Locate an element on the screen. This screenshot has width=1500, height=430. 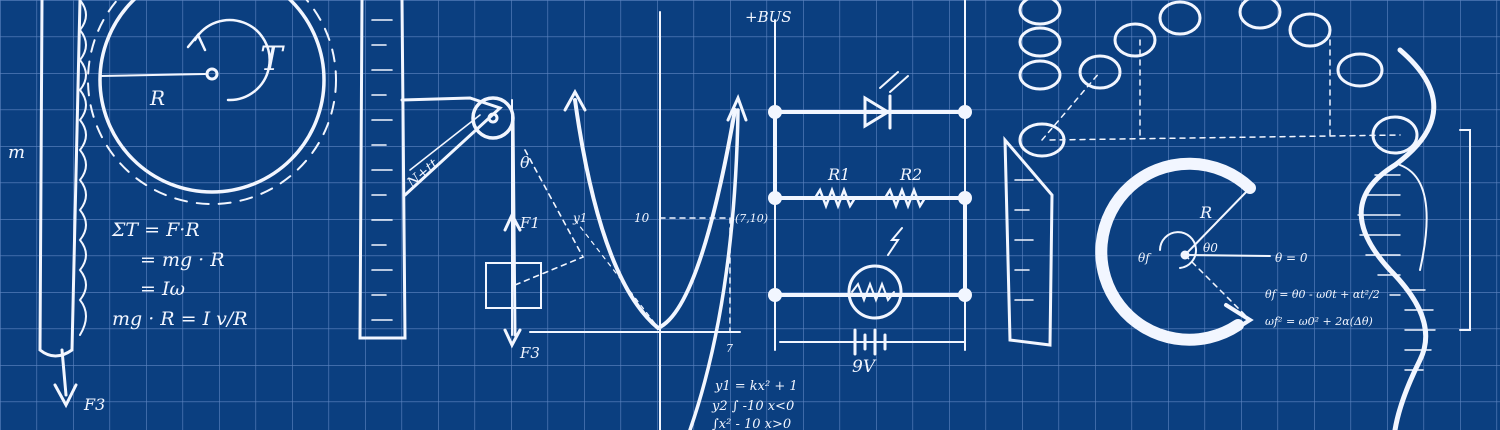
force-f1-label: F1 is located at coordinates (529, 223).